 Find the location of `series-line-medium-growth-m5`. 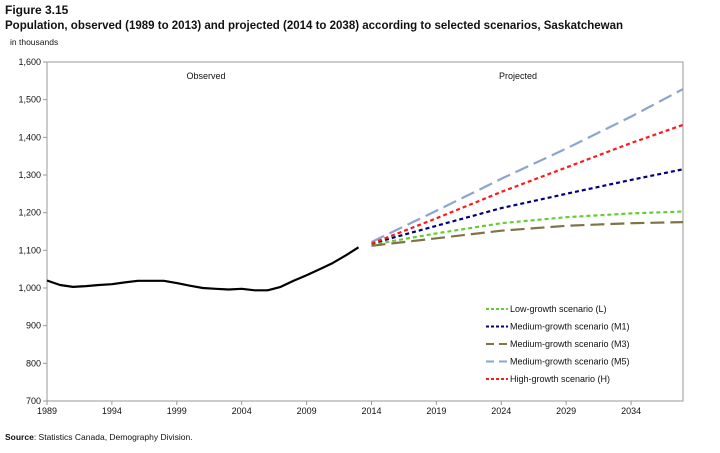

series-line-medium-growth-m5 is located at coordinates (527, 165).